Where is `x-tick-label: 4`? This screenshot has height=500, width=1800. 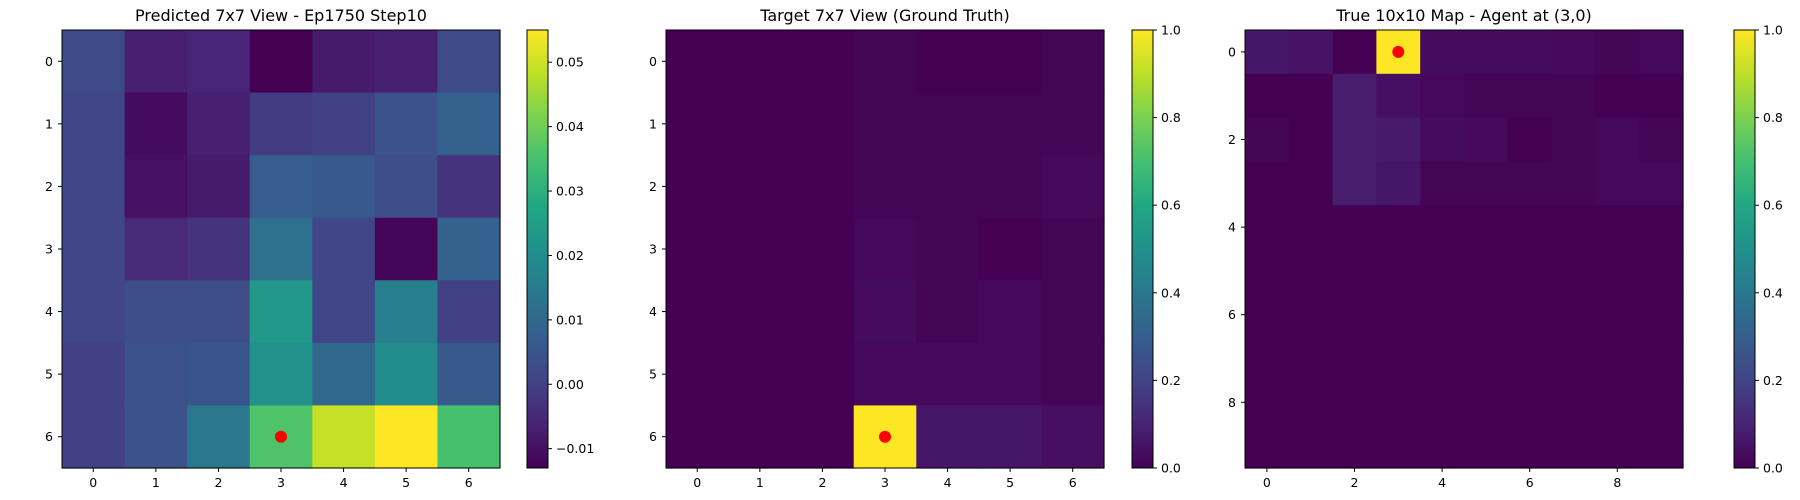
x-tick-label: 4 is located at coordinates (344, 482).